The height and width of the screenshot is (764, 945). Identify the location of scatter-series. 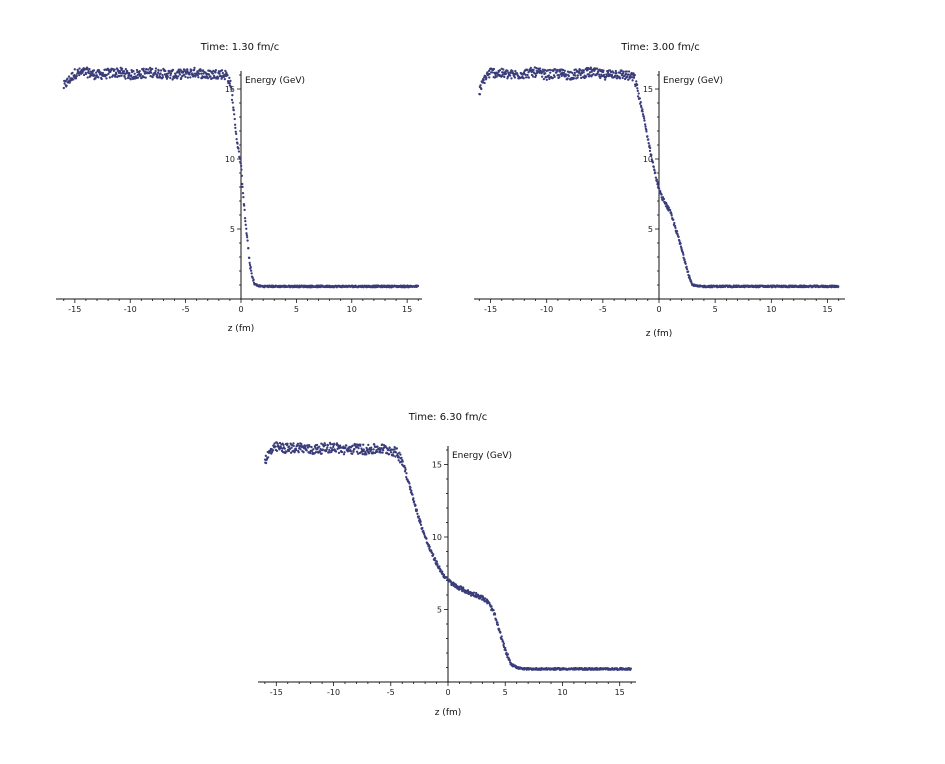
(659, 177).